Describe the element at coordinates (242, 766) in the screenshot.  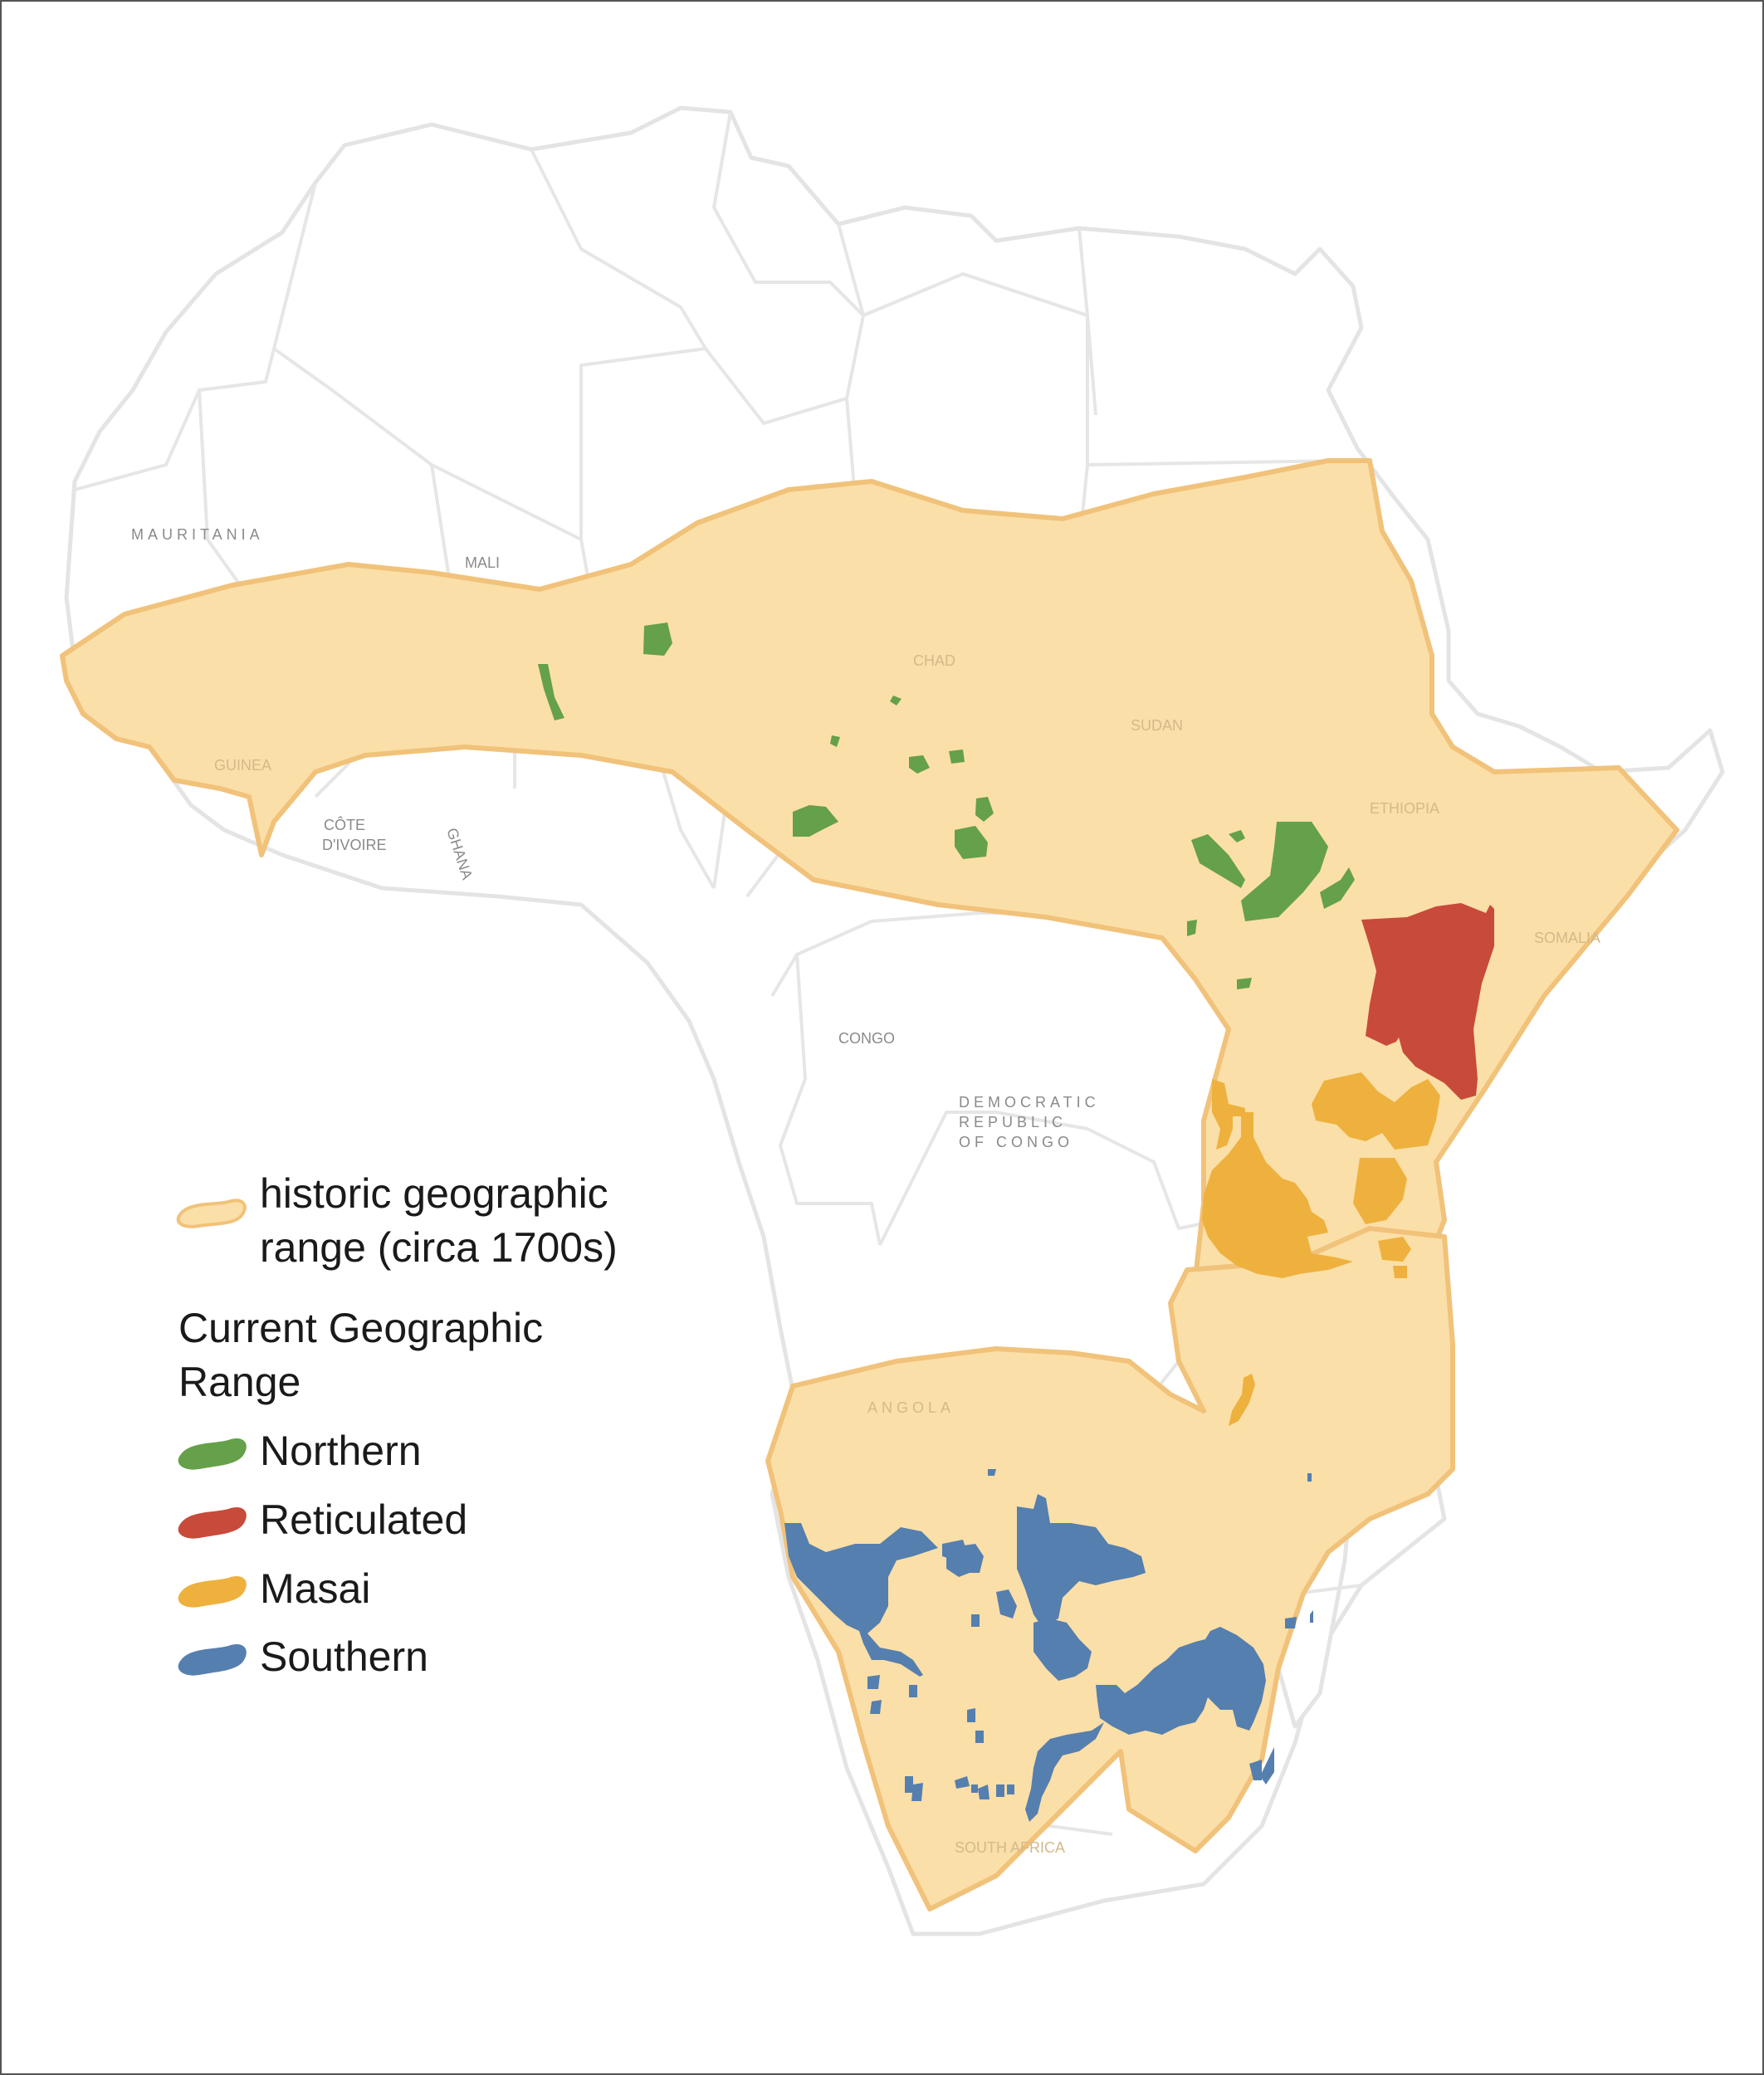
I see `label-guinea: GUINEA` at that location.